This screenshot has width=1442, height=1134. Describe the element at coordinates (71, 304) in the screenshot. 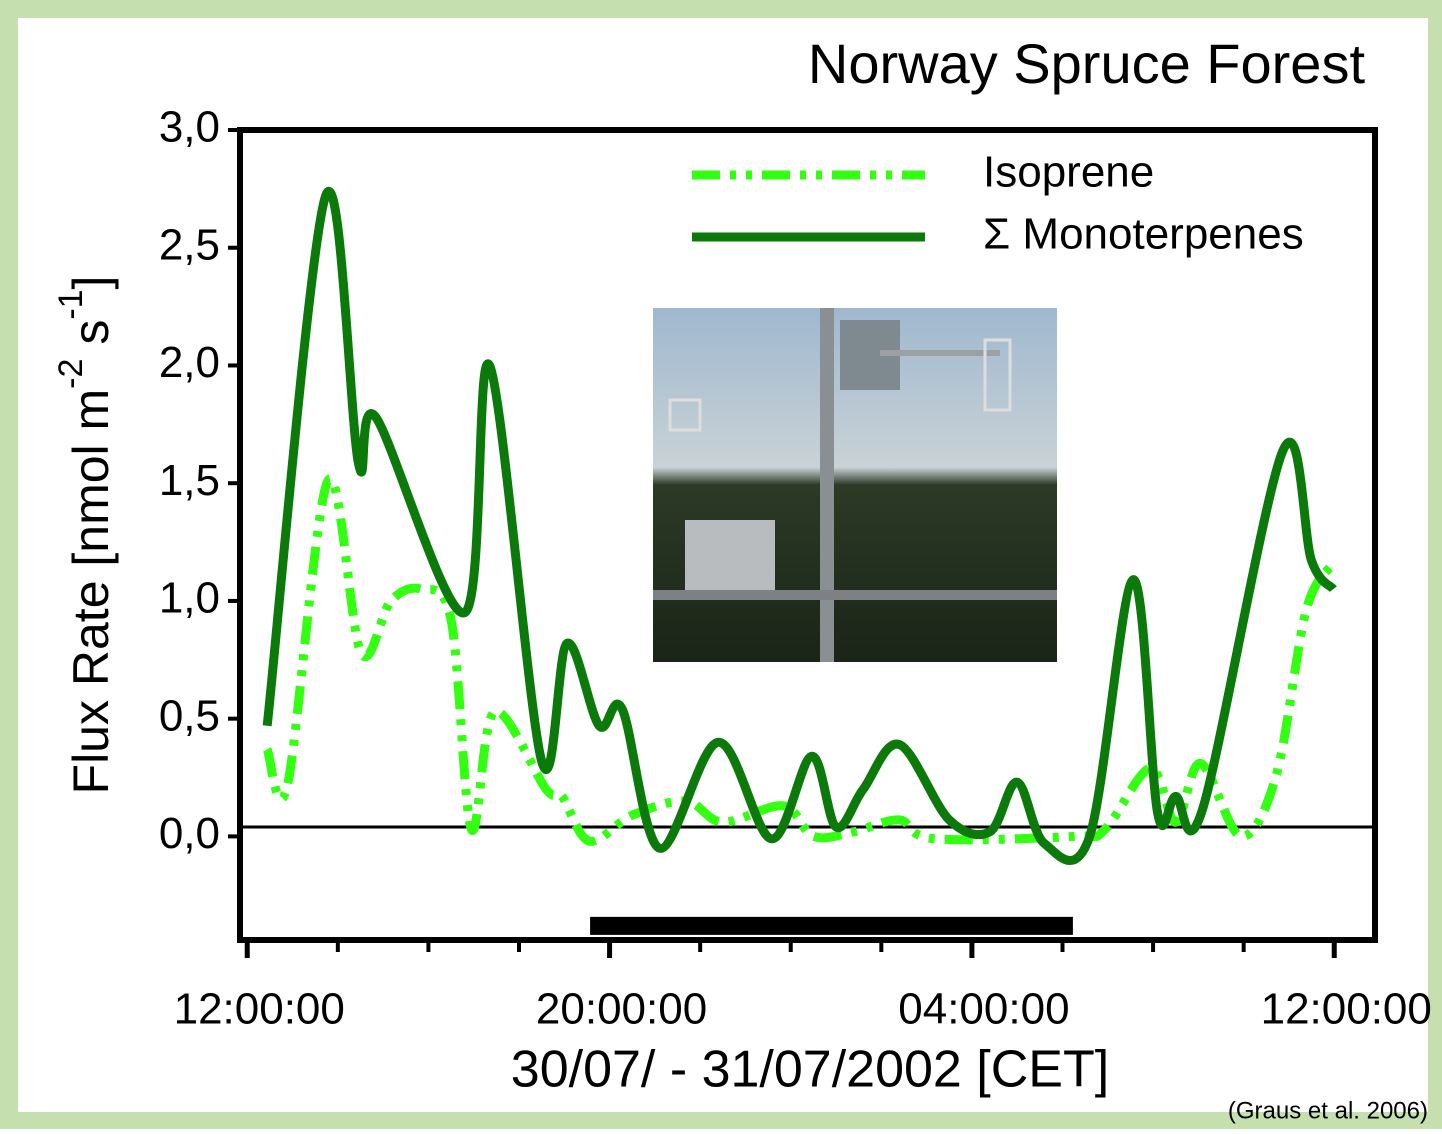

I see `y-label-sup: -1` at that location.